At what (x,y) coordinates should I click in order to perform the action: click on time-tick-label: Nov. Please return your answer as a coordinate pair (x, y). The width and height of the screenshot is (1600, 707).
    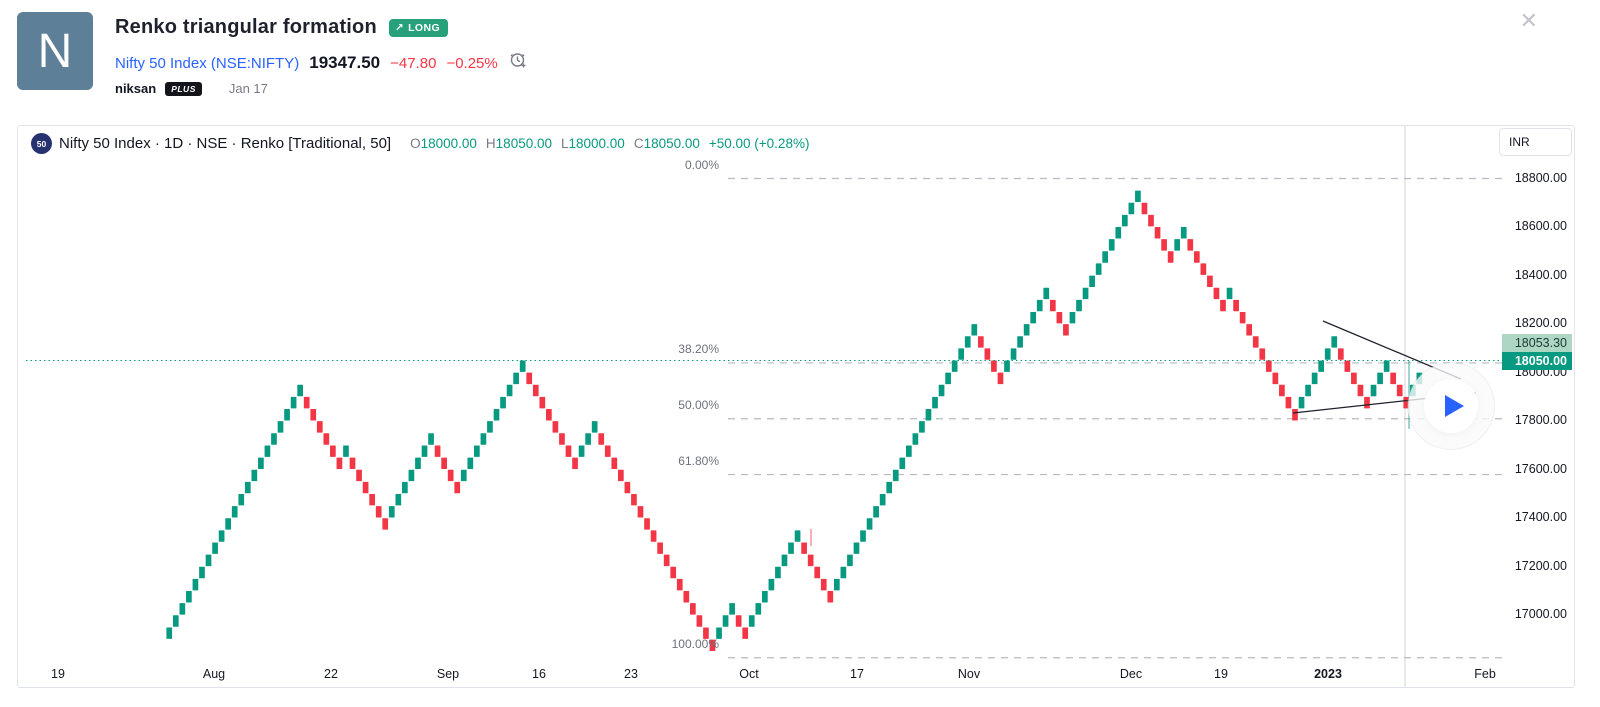
    Looking at the image, I should click on (969, 674).